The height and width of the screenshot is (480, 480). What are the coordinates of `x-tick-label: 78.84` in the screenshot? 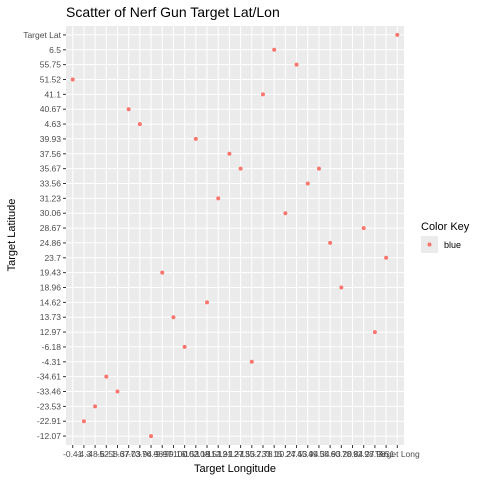 It's located at (353, 454).